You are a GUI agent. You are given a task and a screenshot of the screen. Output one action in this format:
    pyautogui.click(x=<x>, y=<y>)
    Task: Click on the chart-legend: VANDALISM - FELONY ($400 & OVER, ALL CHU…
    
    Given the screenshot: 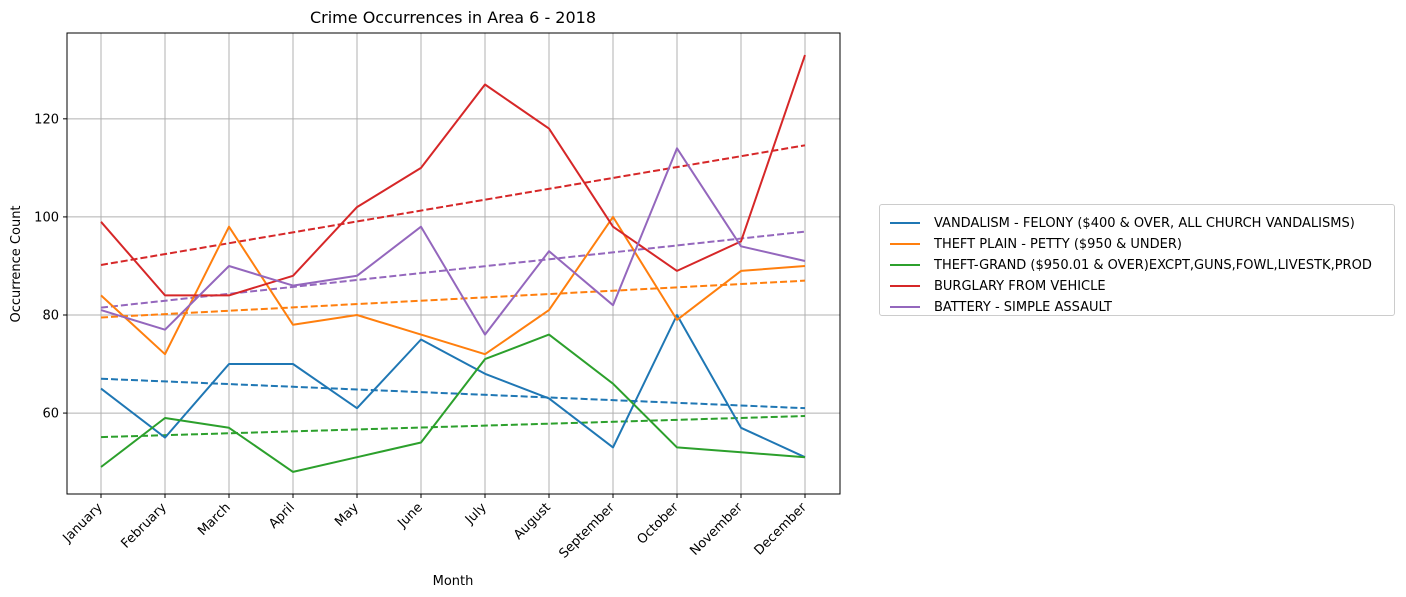 What is the action you would take?
    pyautogui.click(x=1137, y=260)
    